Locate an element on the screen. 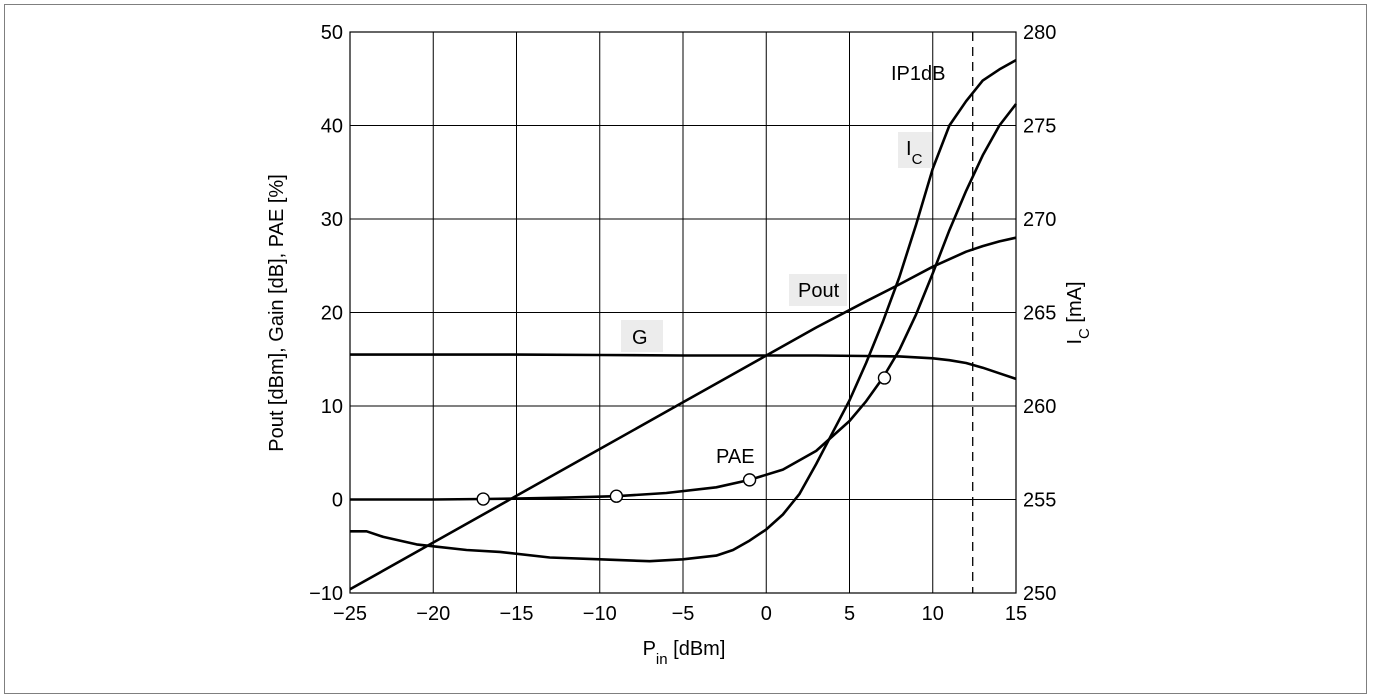  annotation-g-bg is located at coordinates (642, 336).